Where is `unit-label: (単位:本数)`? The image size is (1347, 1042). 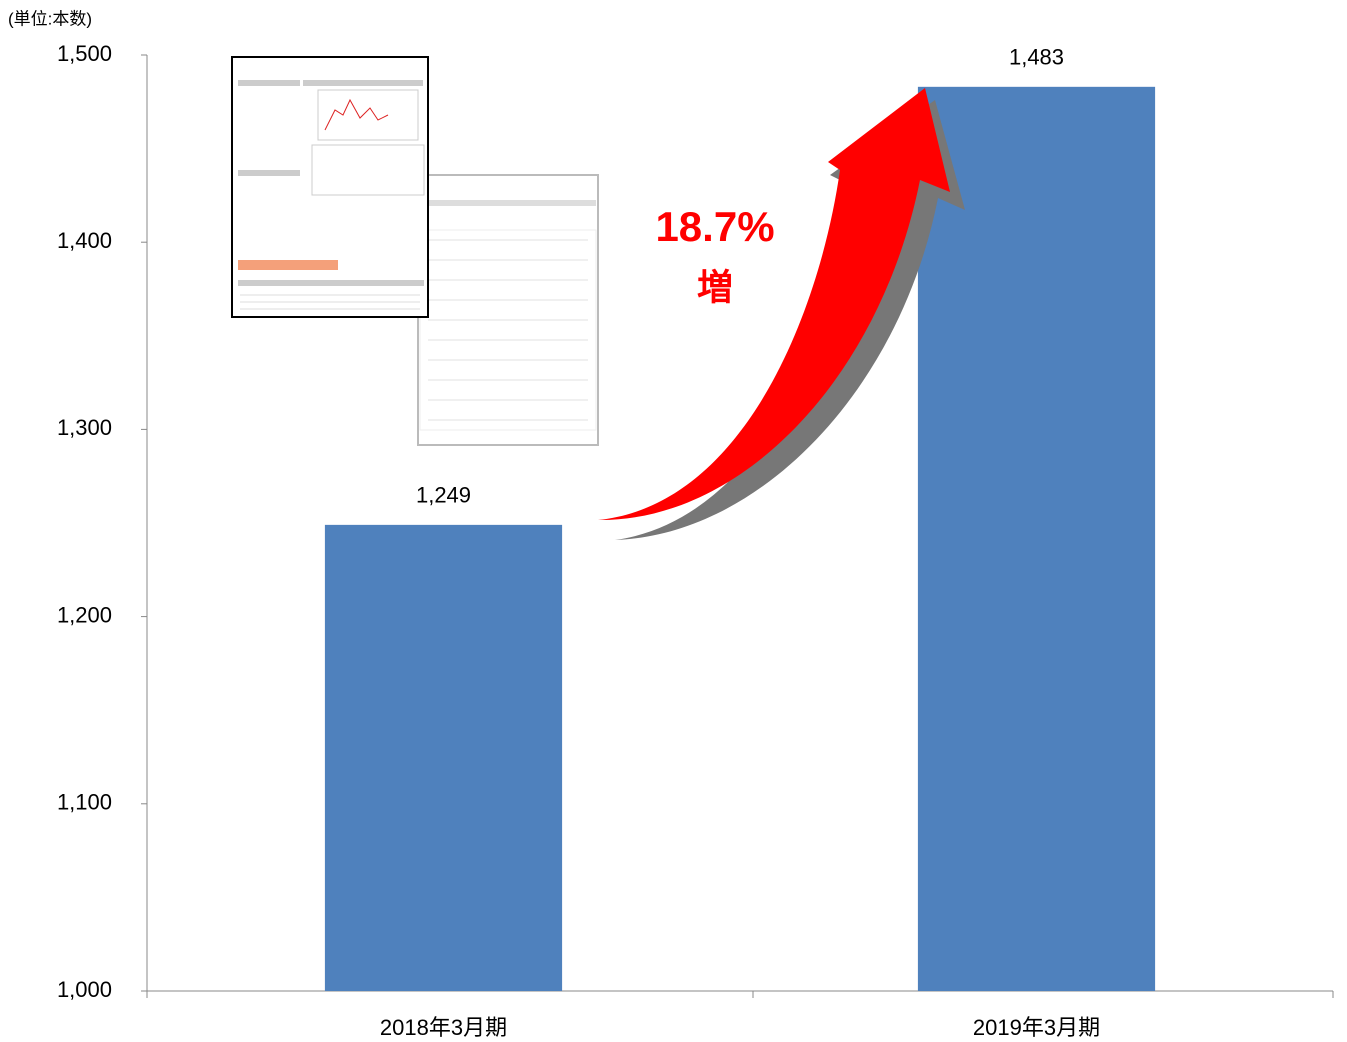
unit-label: (単位:本数) is located at coordinates (50, 18).